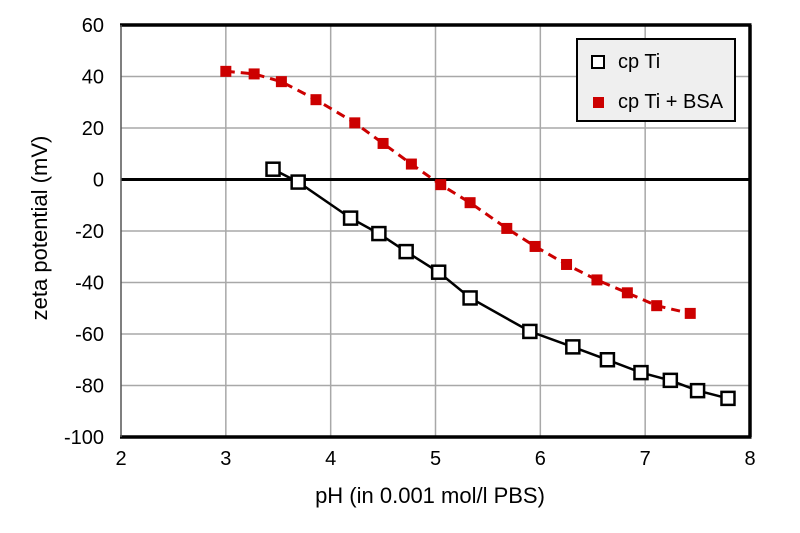 The width and height of the screenshot is (800, 533). What do you see at coordinates (749, 459) in the screenshot?
I see `x-tick-label-8: 8` at bounding box center [749, 459].